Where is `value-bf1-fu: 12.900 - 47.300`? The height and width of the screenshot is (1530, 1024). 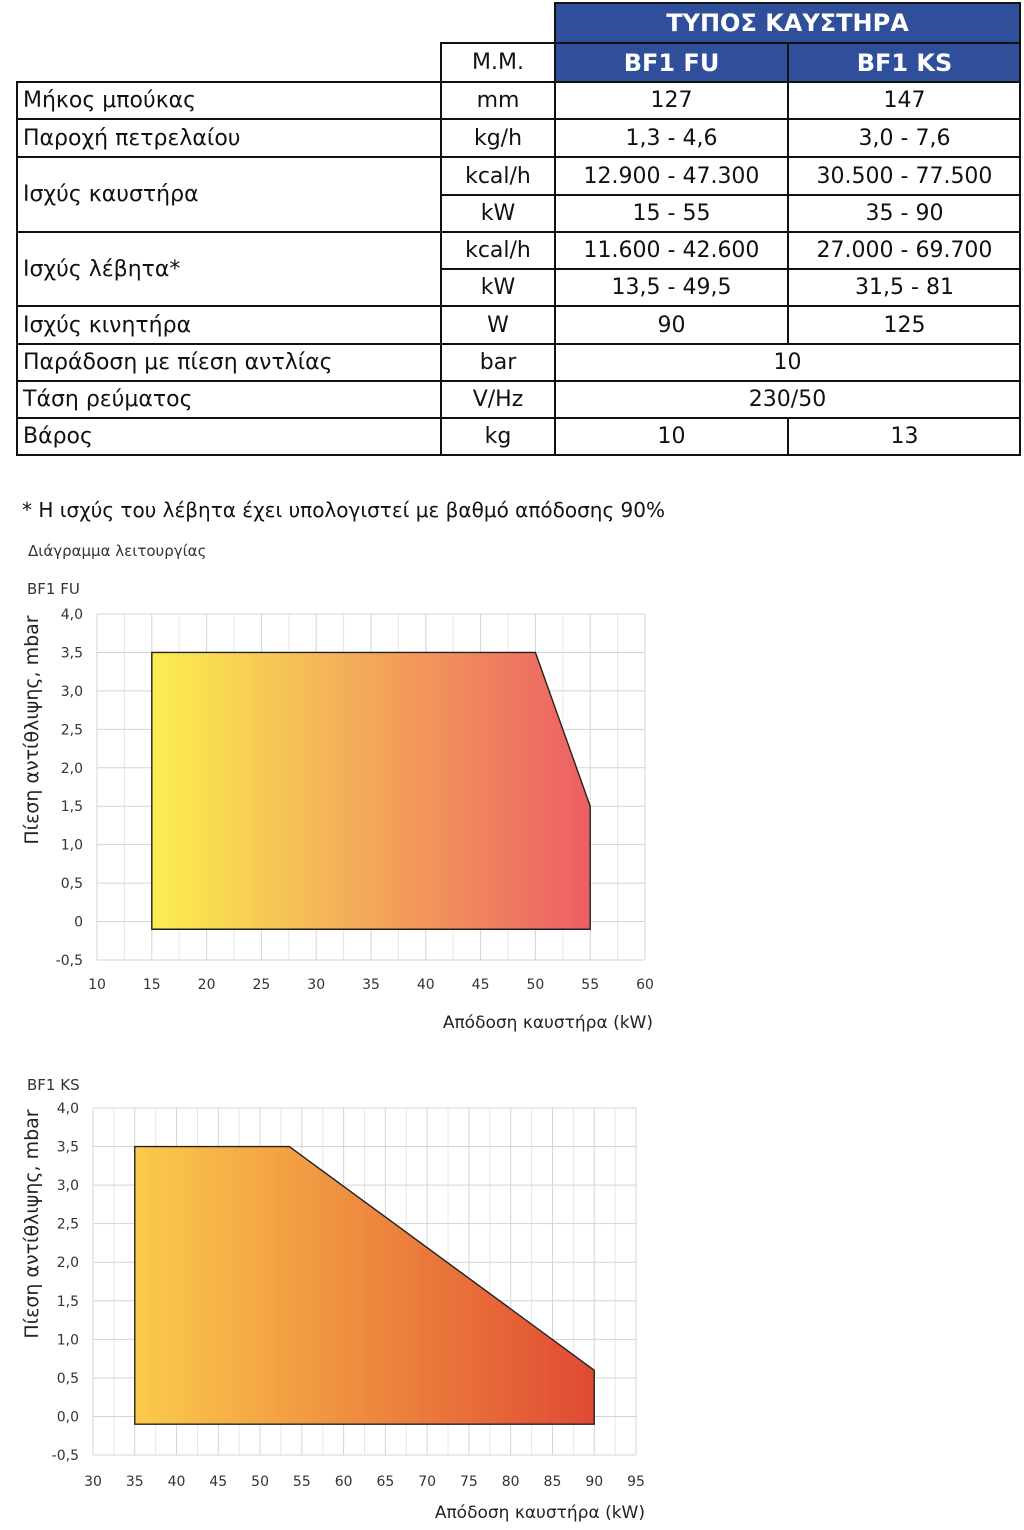 value-bf1-fu: 12.900 - 47.300 is located at coordinates (671, 176).